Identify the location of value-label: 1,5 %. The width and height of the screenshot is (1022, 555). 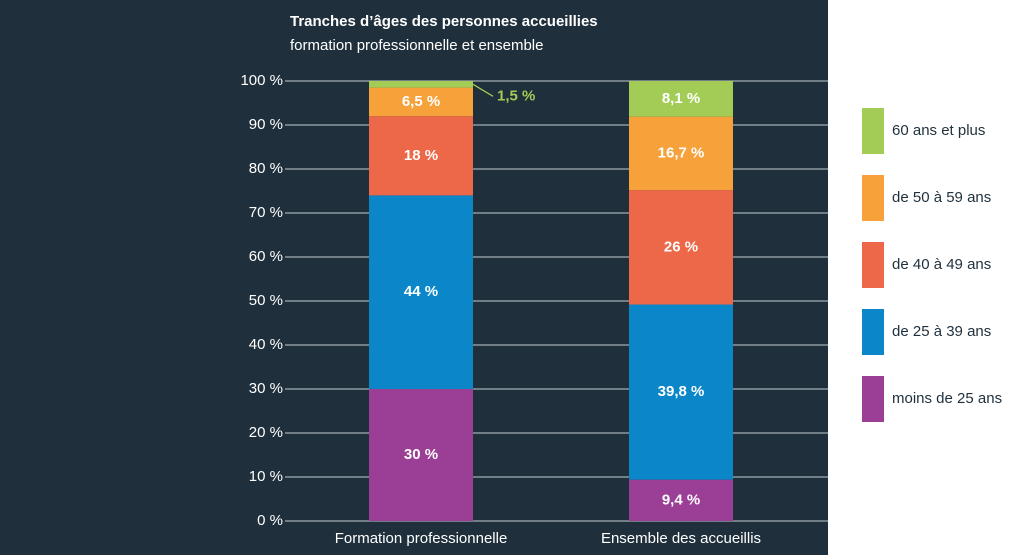
(516, 95).